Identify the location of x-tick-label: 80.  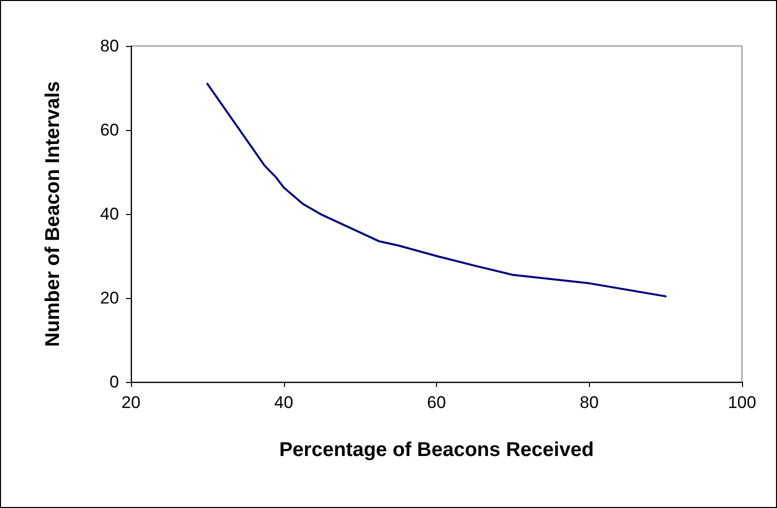
(589, 402).